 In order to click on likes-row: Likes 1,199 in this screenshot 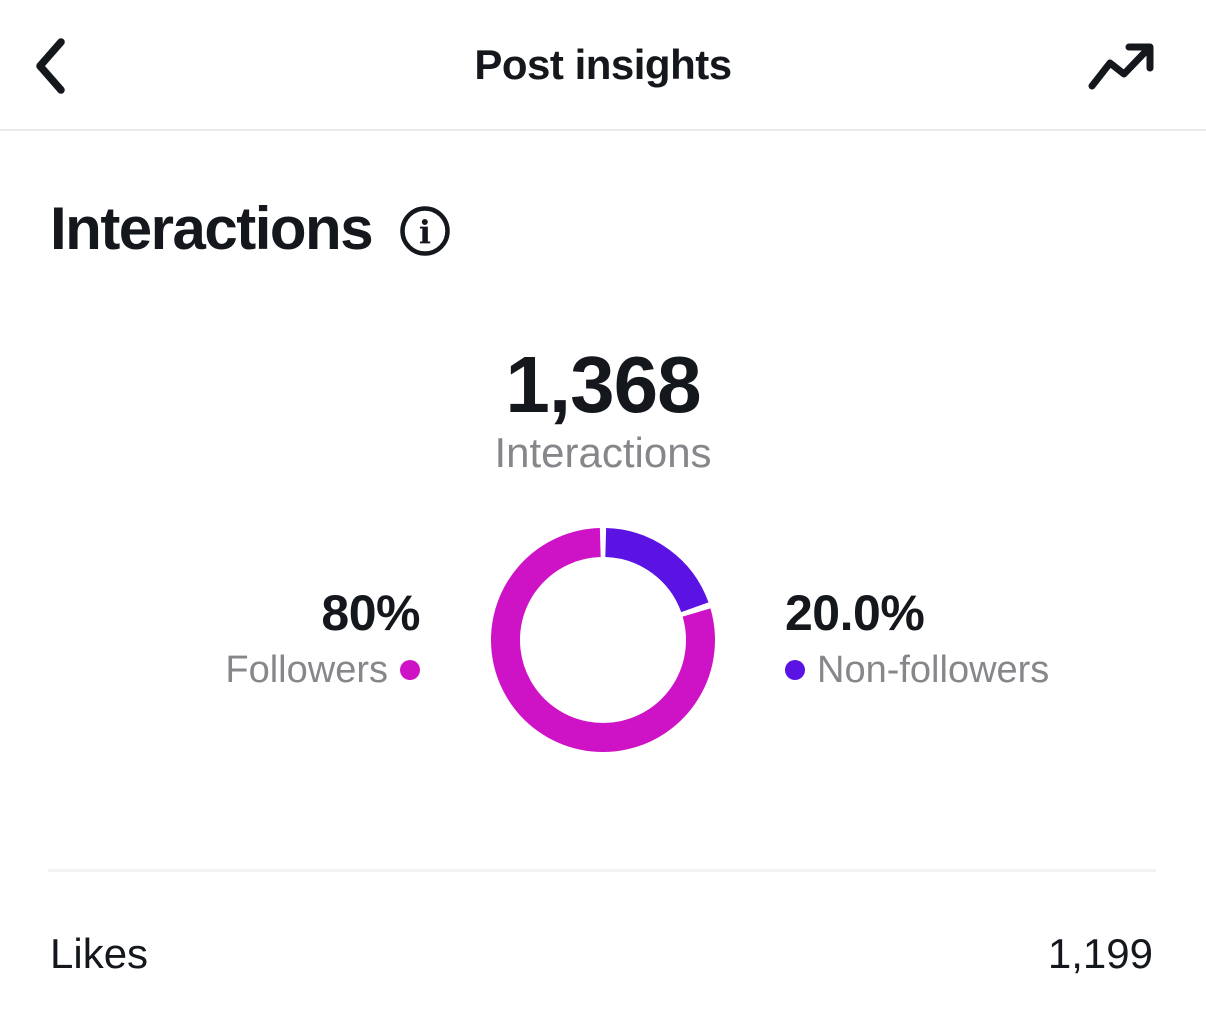, I will do `click(603, 960)`.